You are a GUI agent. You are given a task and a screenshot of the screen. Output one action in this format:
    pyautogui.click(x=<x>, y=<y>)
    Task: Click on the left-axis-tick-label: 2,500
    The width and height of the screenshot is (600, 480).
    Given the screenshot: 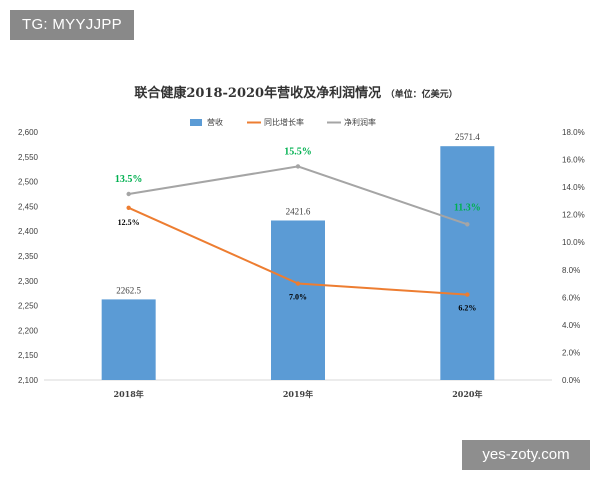 What is the action you would take?
    pyautogui.click(x=28, y=182)
    